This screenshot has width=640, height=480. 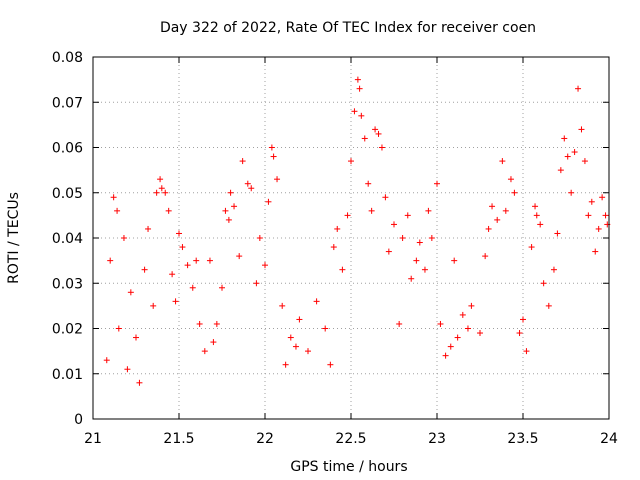 I want to click on y-tick-label: 0.05, so click(x=67, y=194).